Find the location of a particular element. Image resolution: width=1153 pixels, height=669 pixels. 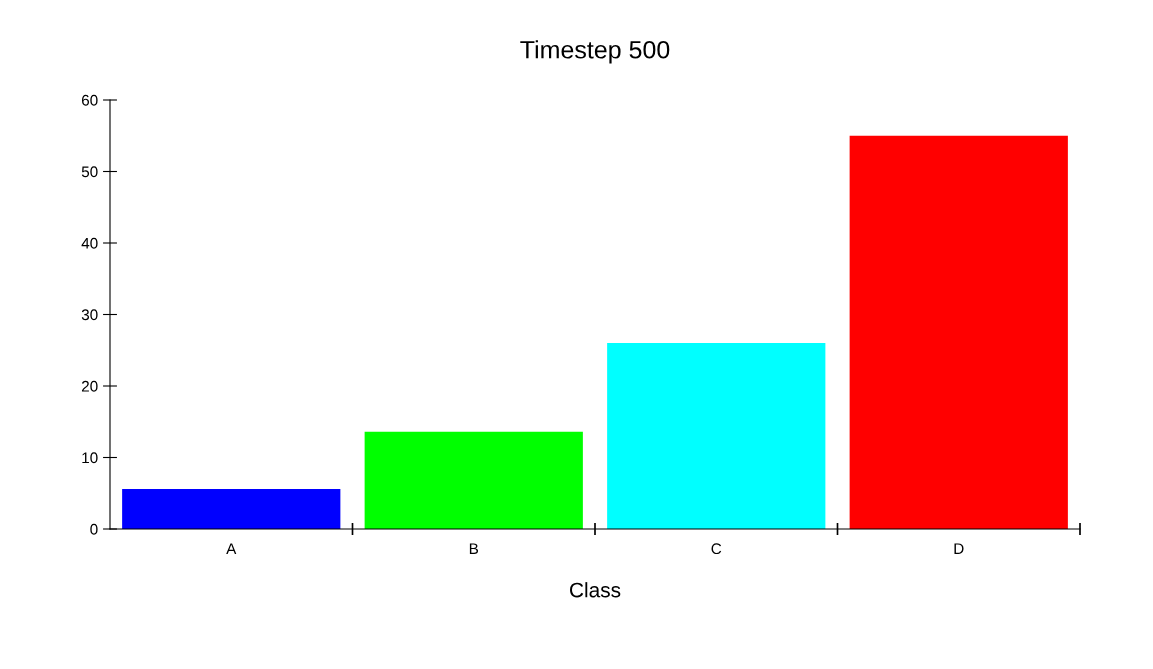

x-tick-label: A is located at coordinates (231, 548).